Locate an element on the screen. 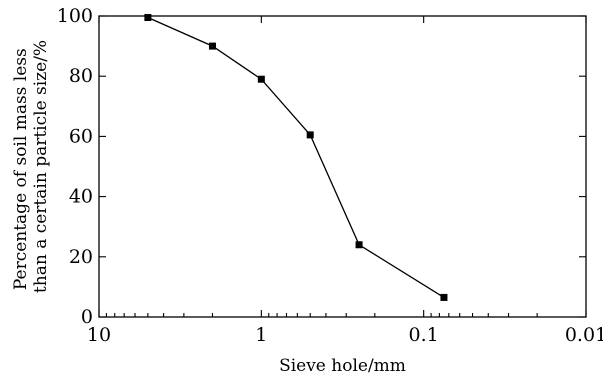 The width and height of the screenshot is (603, 376). y-tick-label: 20 is located at coordinates (81, 257).